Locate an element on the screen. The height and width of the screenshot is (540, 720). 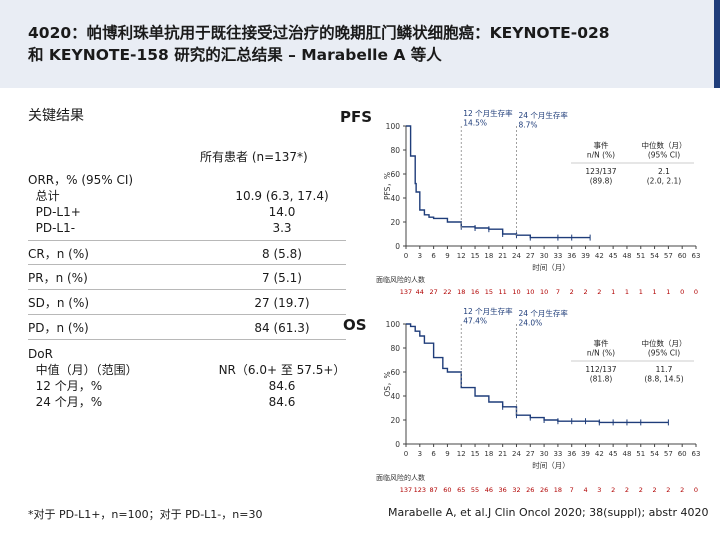
pfs-x-tick-label: 45 is located at coordinates (613, 256).